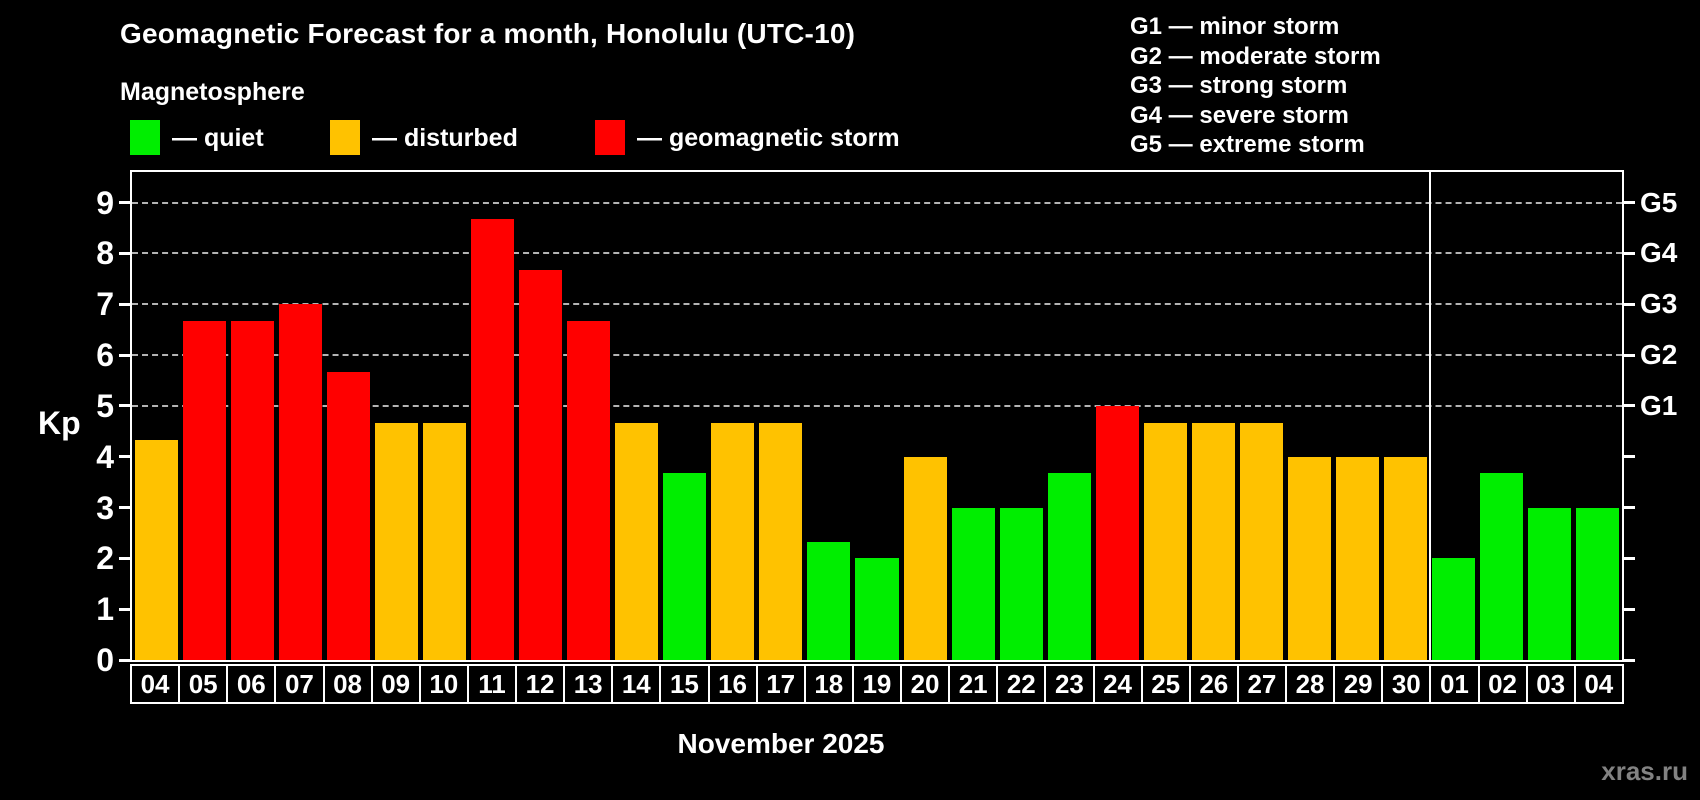  I want to click on x-label-box-nov-30: 30, so click(1406, 684).